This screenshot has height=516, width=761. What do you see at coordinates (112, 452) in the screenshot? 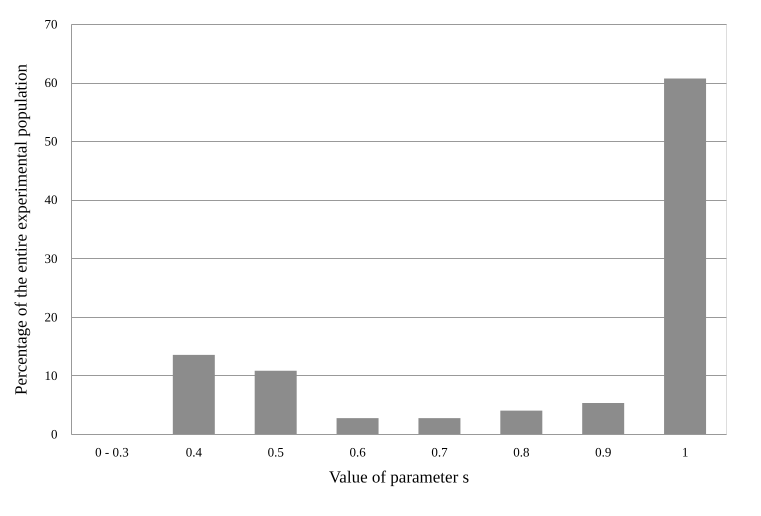
I see `x-tick-label: 0 - 0.3` at bounding box center [112, 452].